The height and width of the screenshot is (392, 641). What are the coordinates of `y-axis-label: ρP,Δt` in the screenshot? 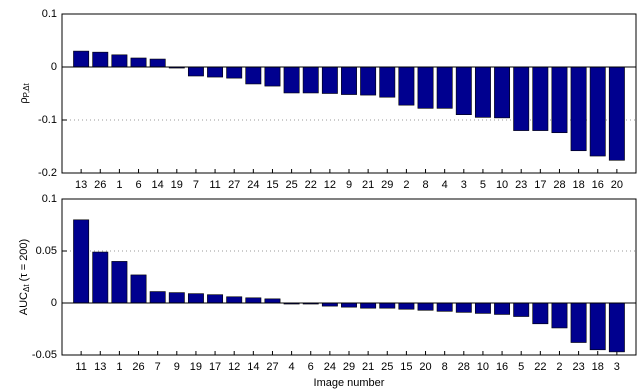 It's located at (24, 93).